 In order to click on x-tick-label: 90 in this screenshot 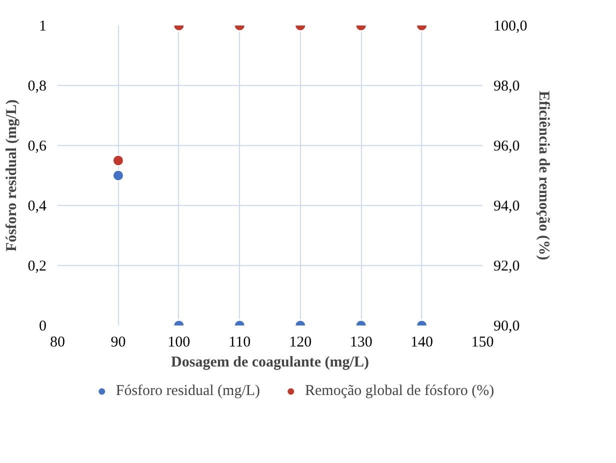, I will do `click(118, 342)`.